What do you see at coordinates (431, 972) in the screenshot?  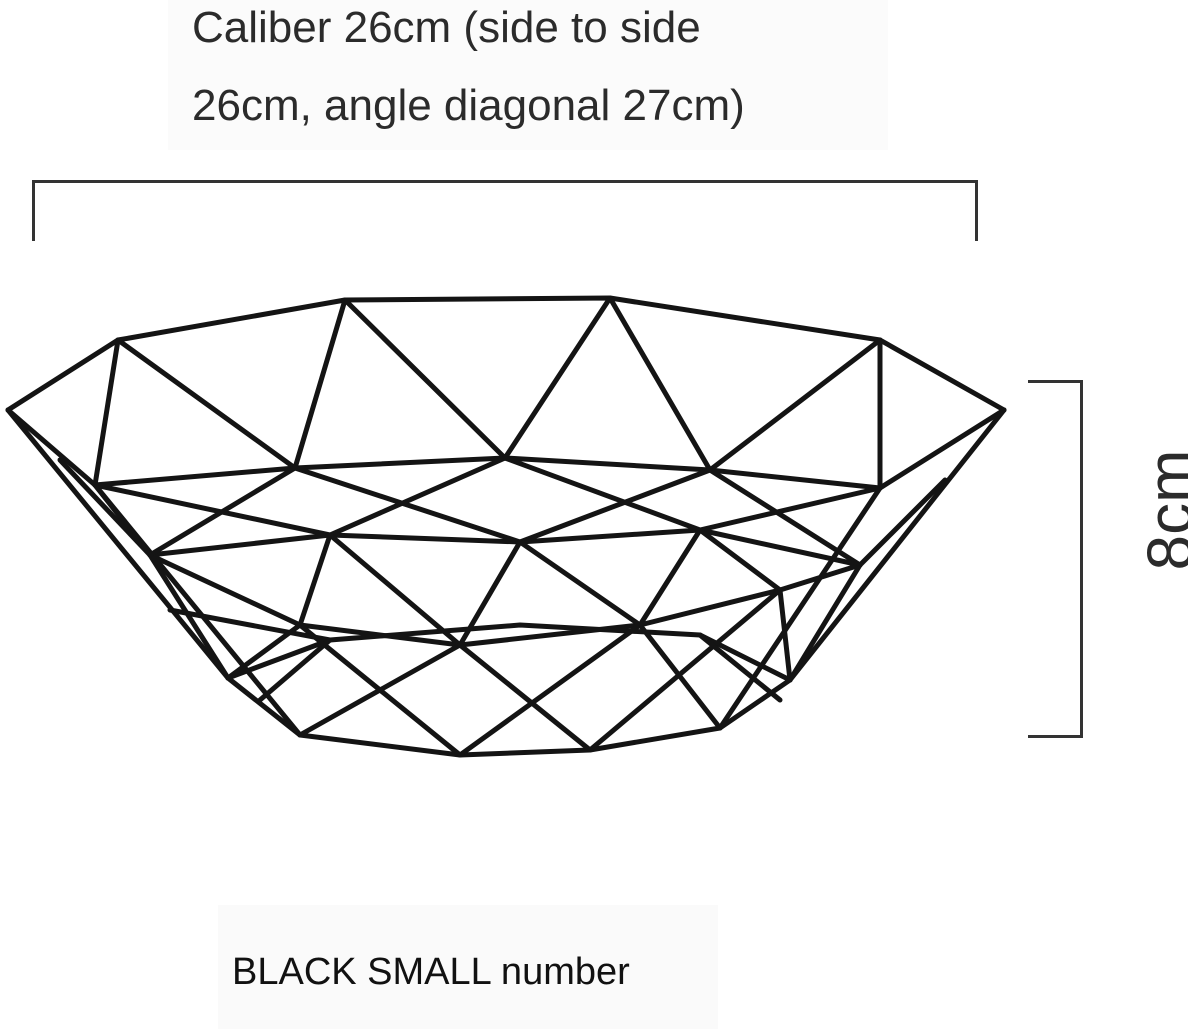 I see `product-variant-label: BLACK SMALL number` at bounding box center [431, 972].